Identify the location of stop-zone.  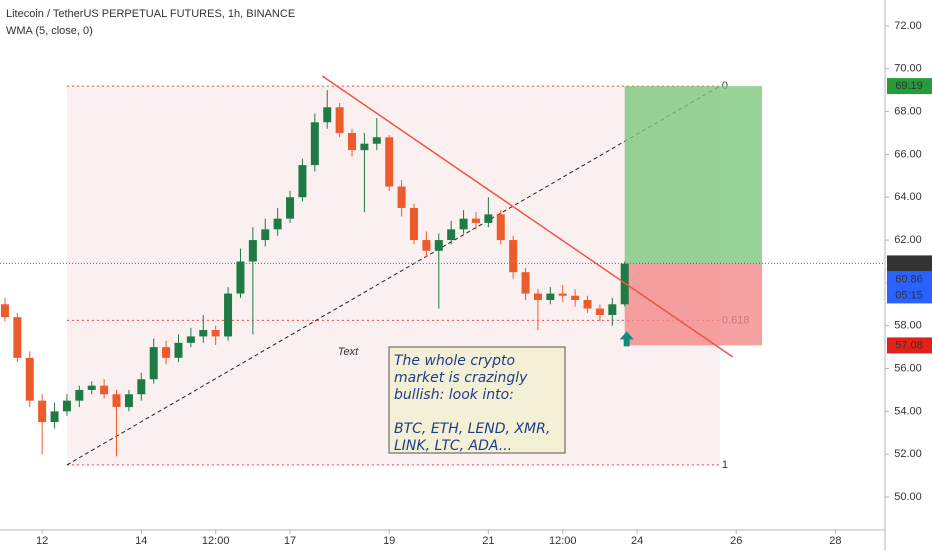
(693, 304).